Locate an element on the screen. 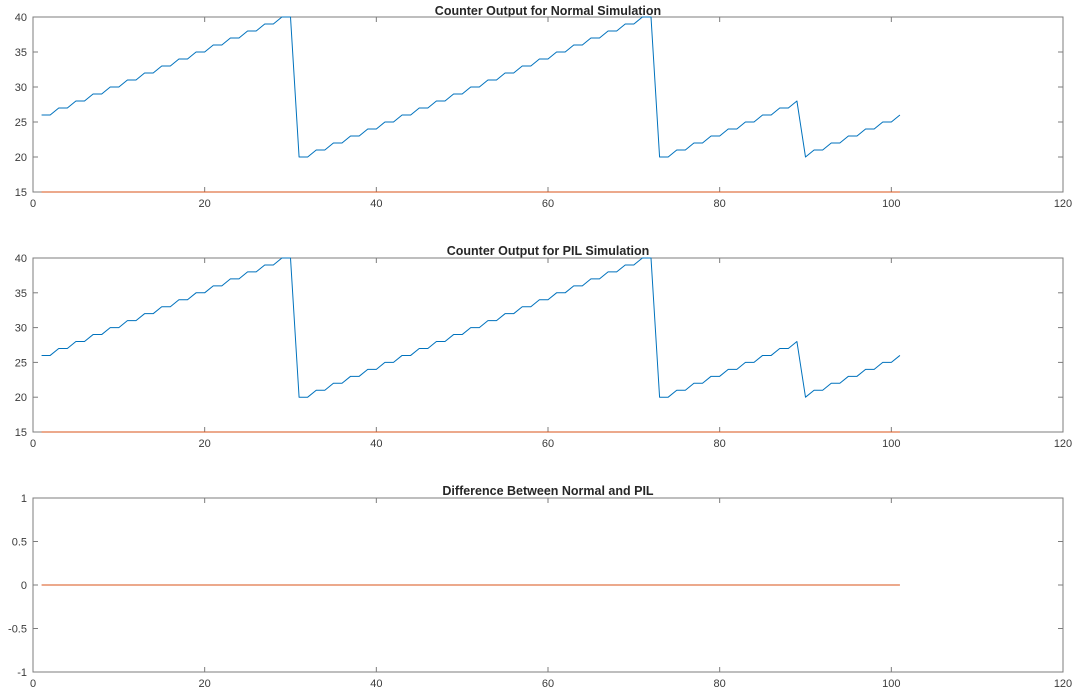  chart-title-normal-simulation: Counter Output for Normal Simulation is located at coordinates (548, 11).